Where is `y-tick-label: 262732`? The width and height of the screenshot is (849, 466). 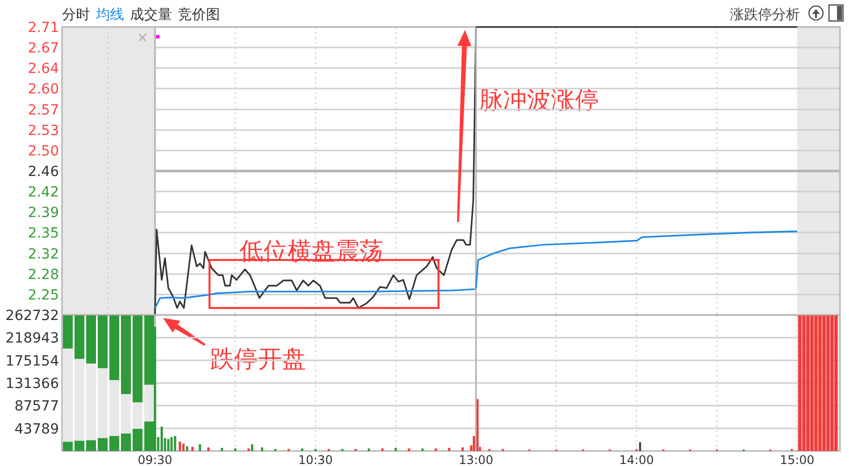
y-tick-label: 262732 is located at coordinates (32, 316).